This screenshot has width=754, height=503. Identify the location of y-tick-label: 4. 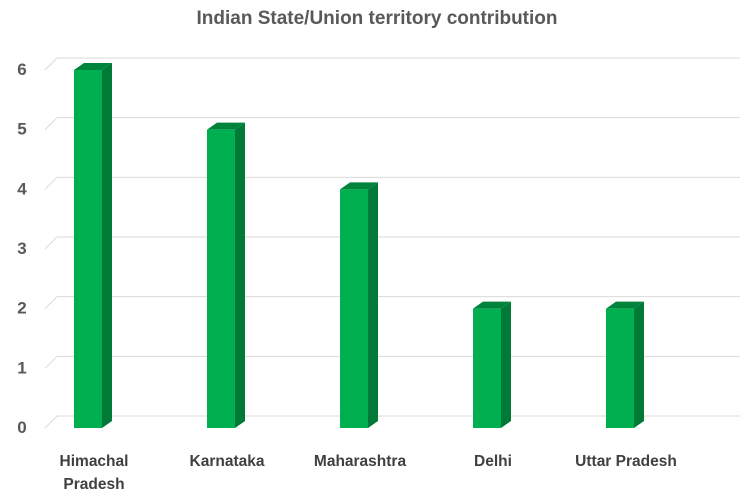
(22, 188).